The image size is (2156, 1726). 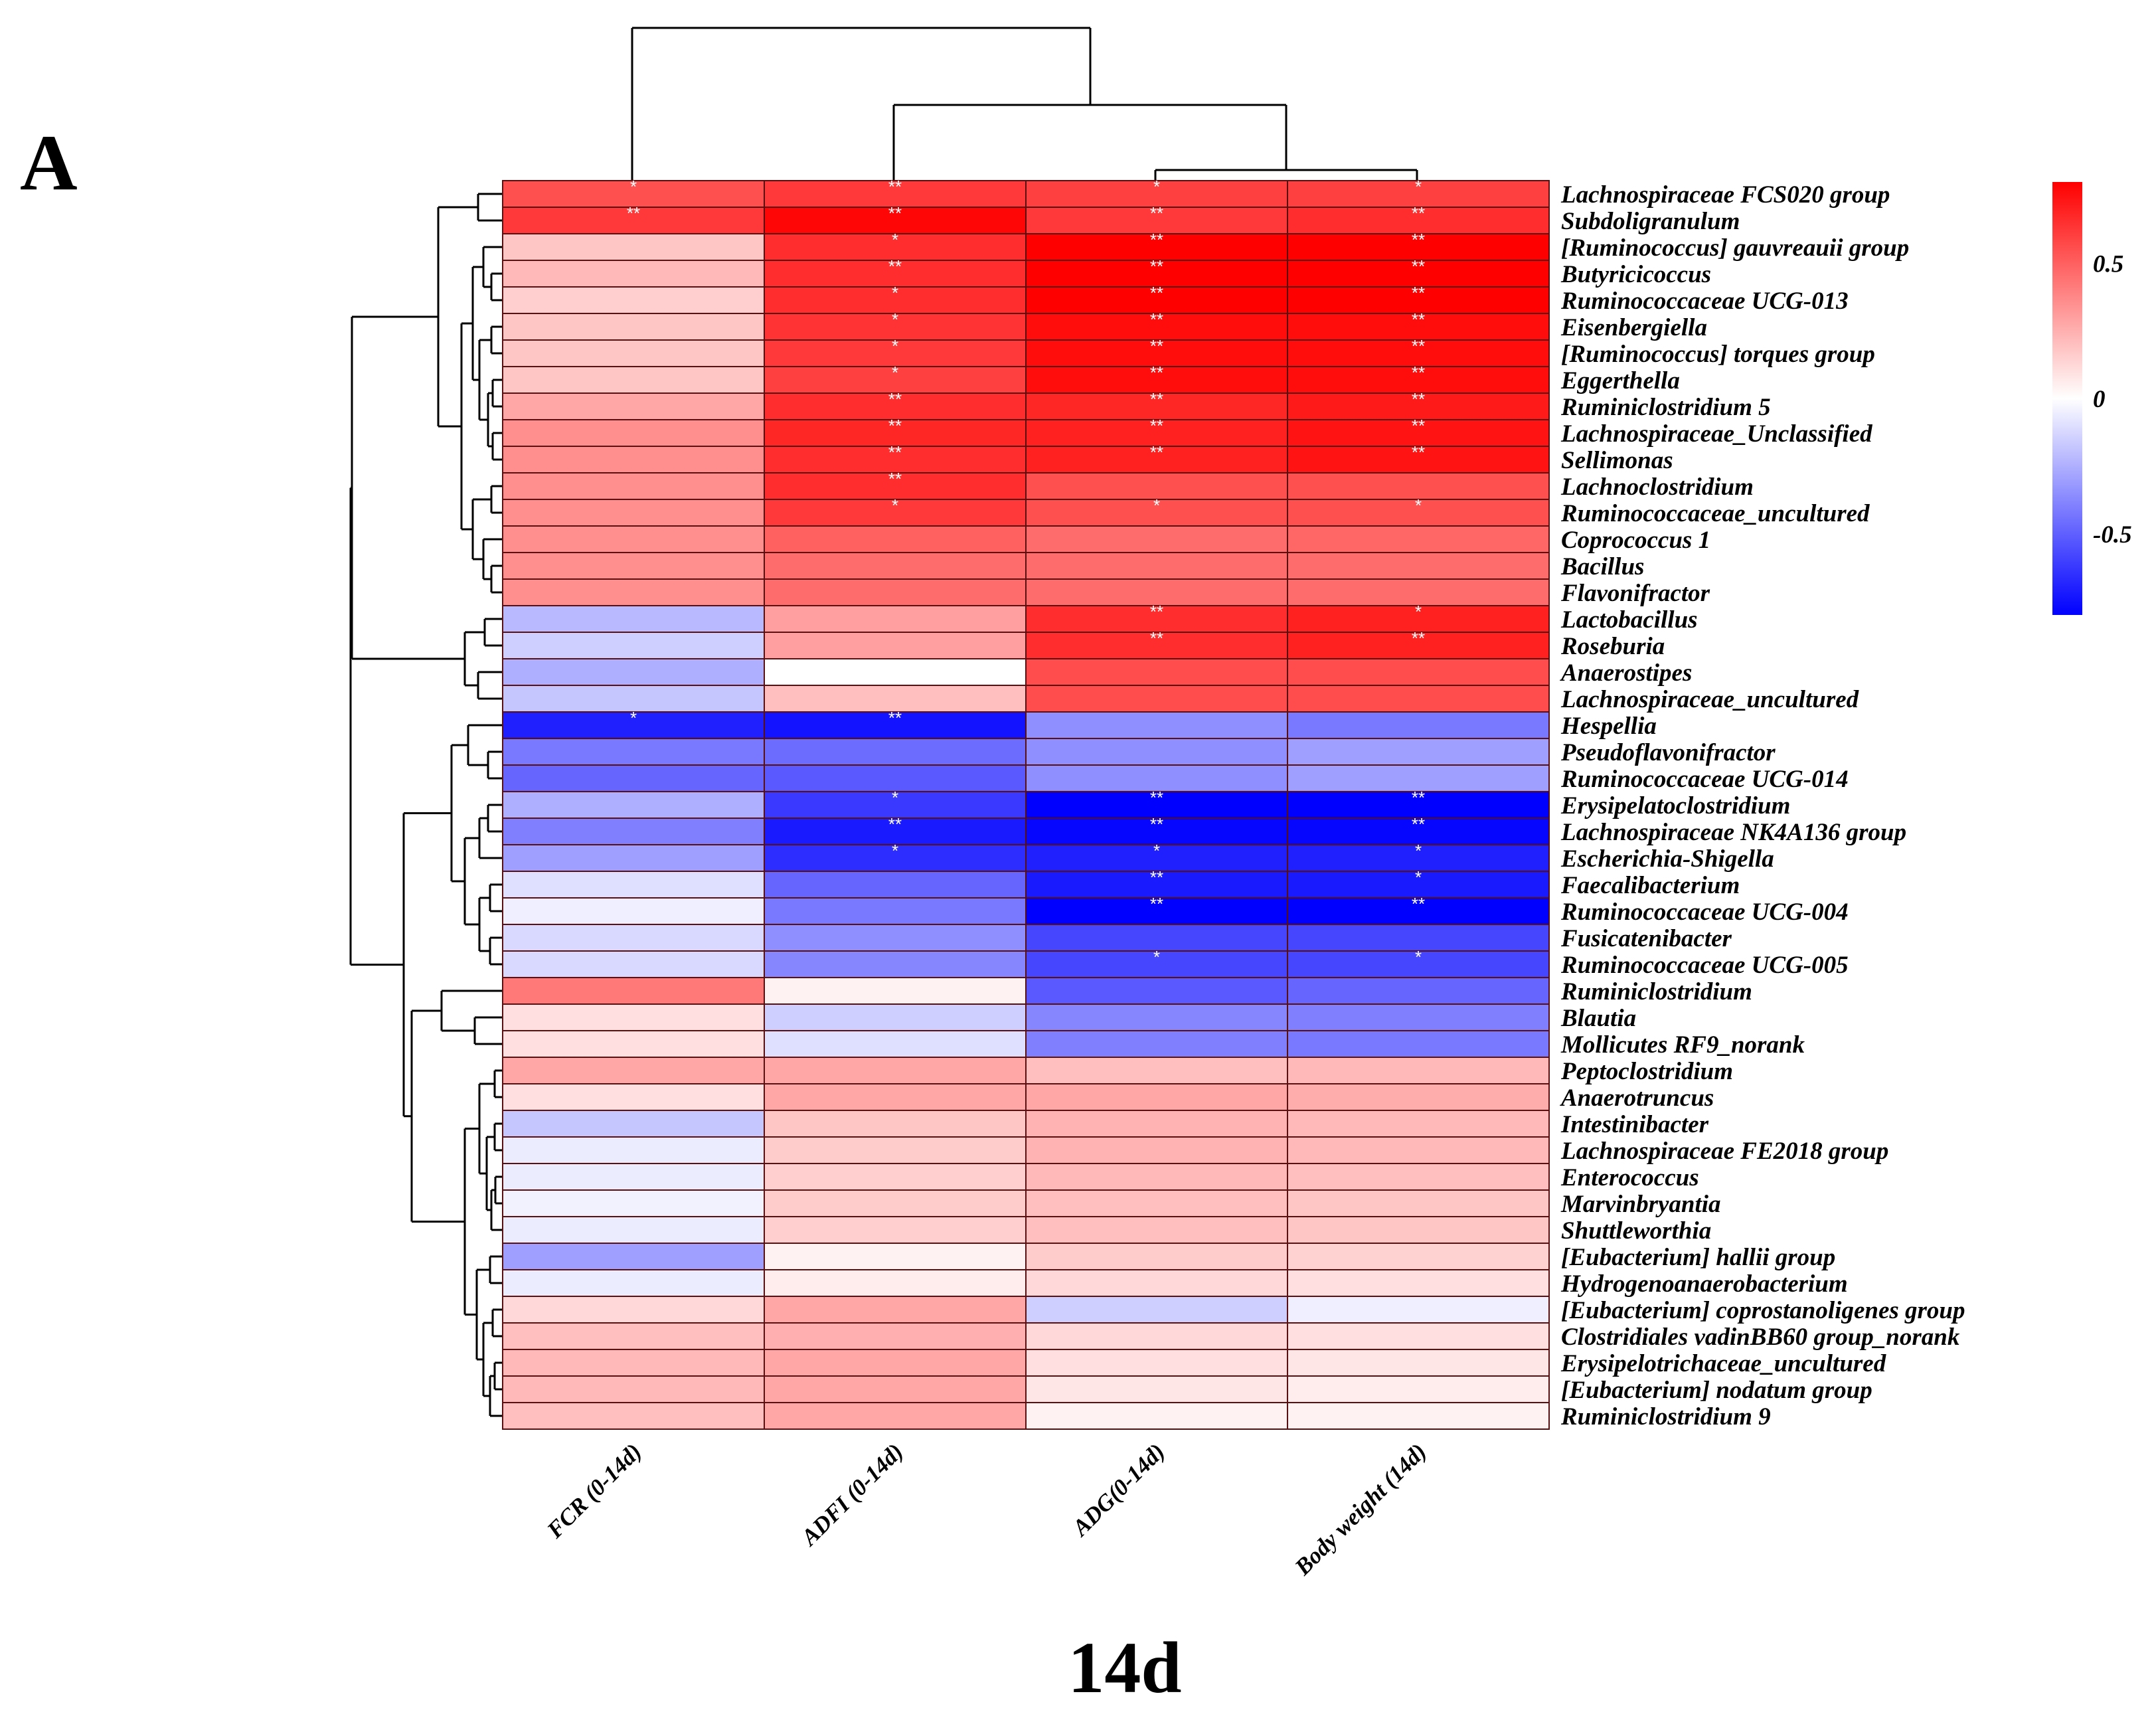 What do you see at coordinates (1724, 1151) in the screenshot?
I see `row-label: Lachnospiraceae FE2018 group` at bounding box center [1724, 1151].